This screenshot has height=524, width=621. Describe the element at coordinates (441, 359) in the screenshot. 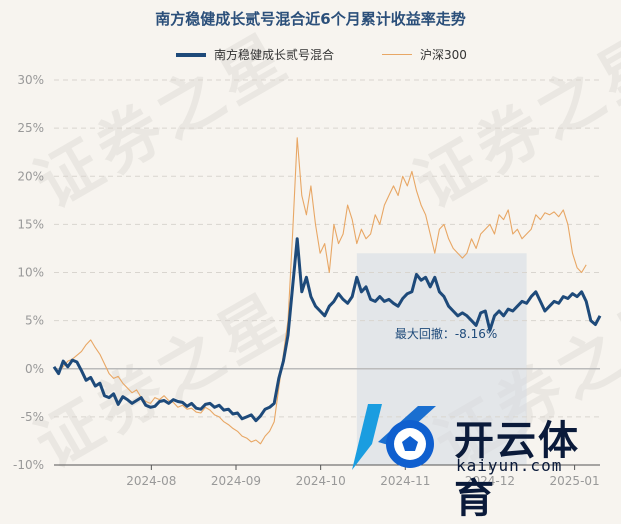

I see `drawdown-region` at that location.